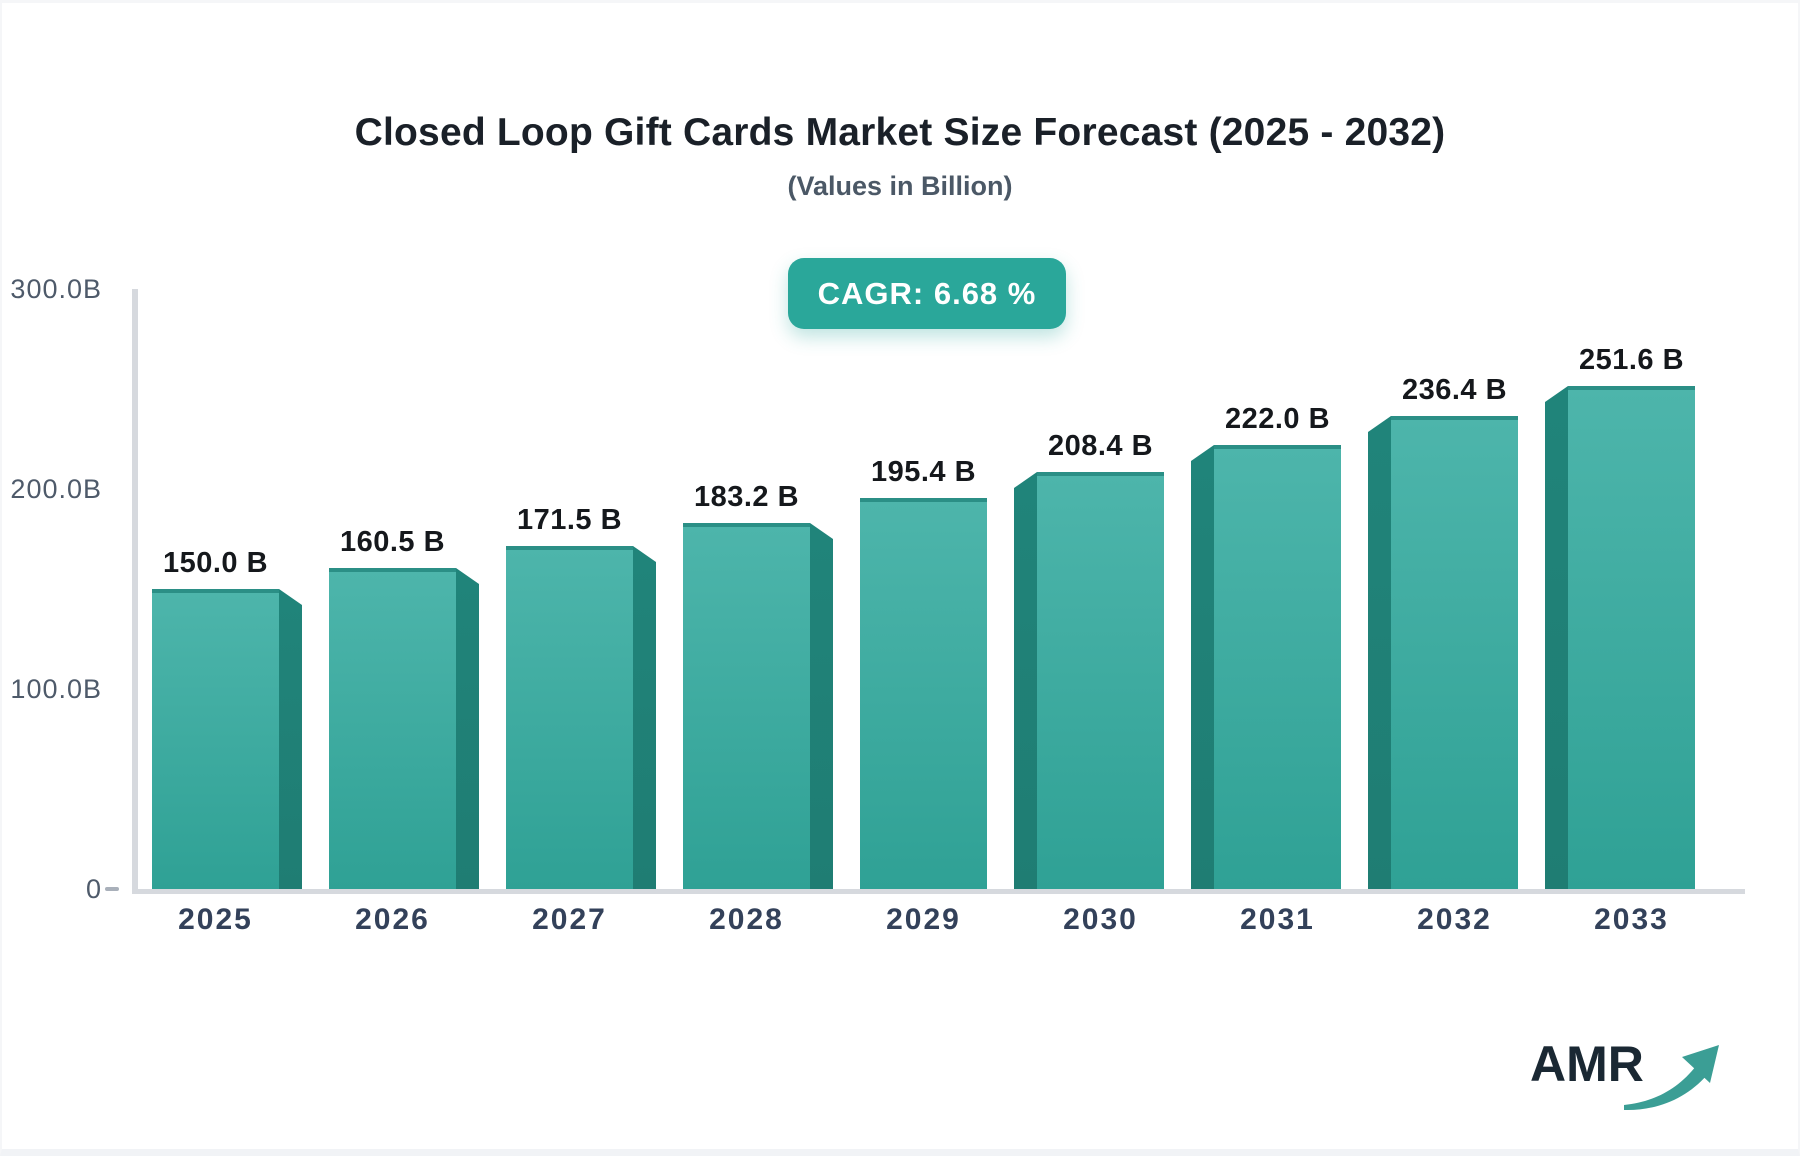  I want to click on cagr-badge-label: CAGR: 6.68 %, so click(927, 293).